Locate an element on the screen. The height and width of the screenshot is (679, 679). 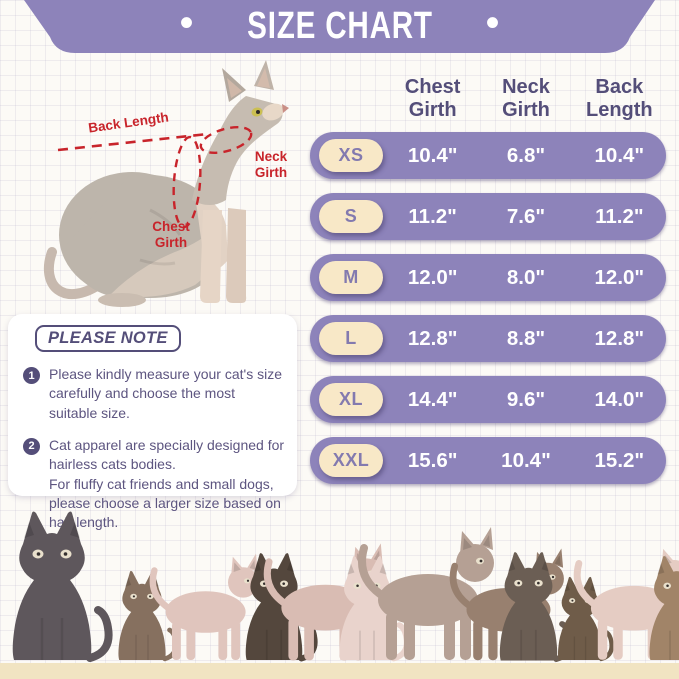
size-badge: XS is located at coordinates (351, 155).